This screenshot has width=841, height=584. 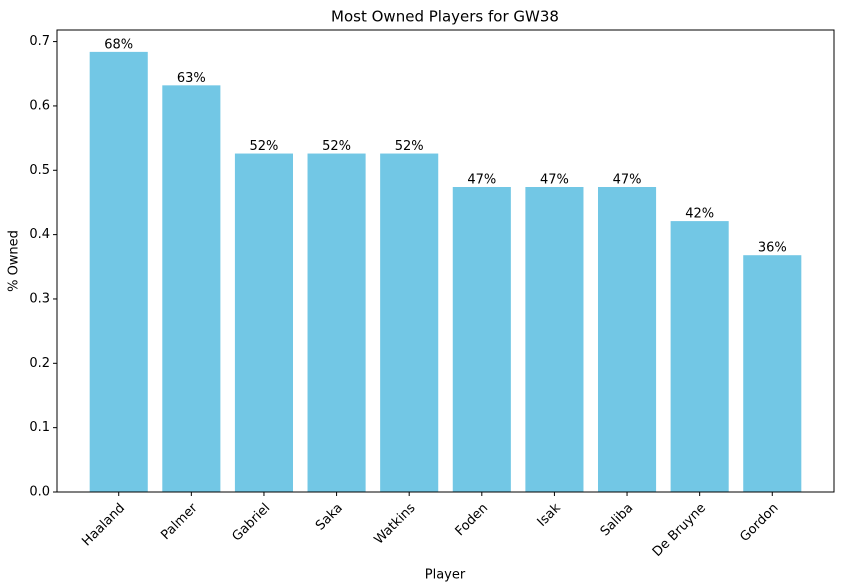 What do you see at coordinates (699, 214) in the screenshot?
I see `value-label: 42%` at bounding box center [699, 214].